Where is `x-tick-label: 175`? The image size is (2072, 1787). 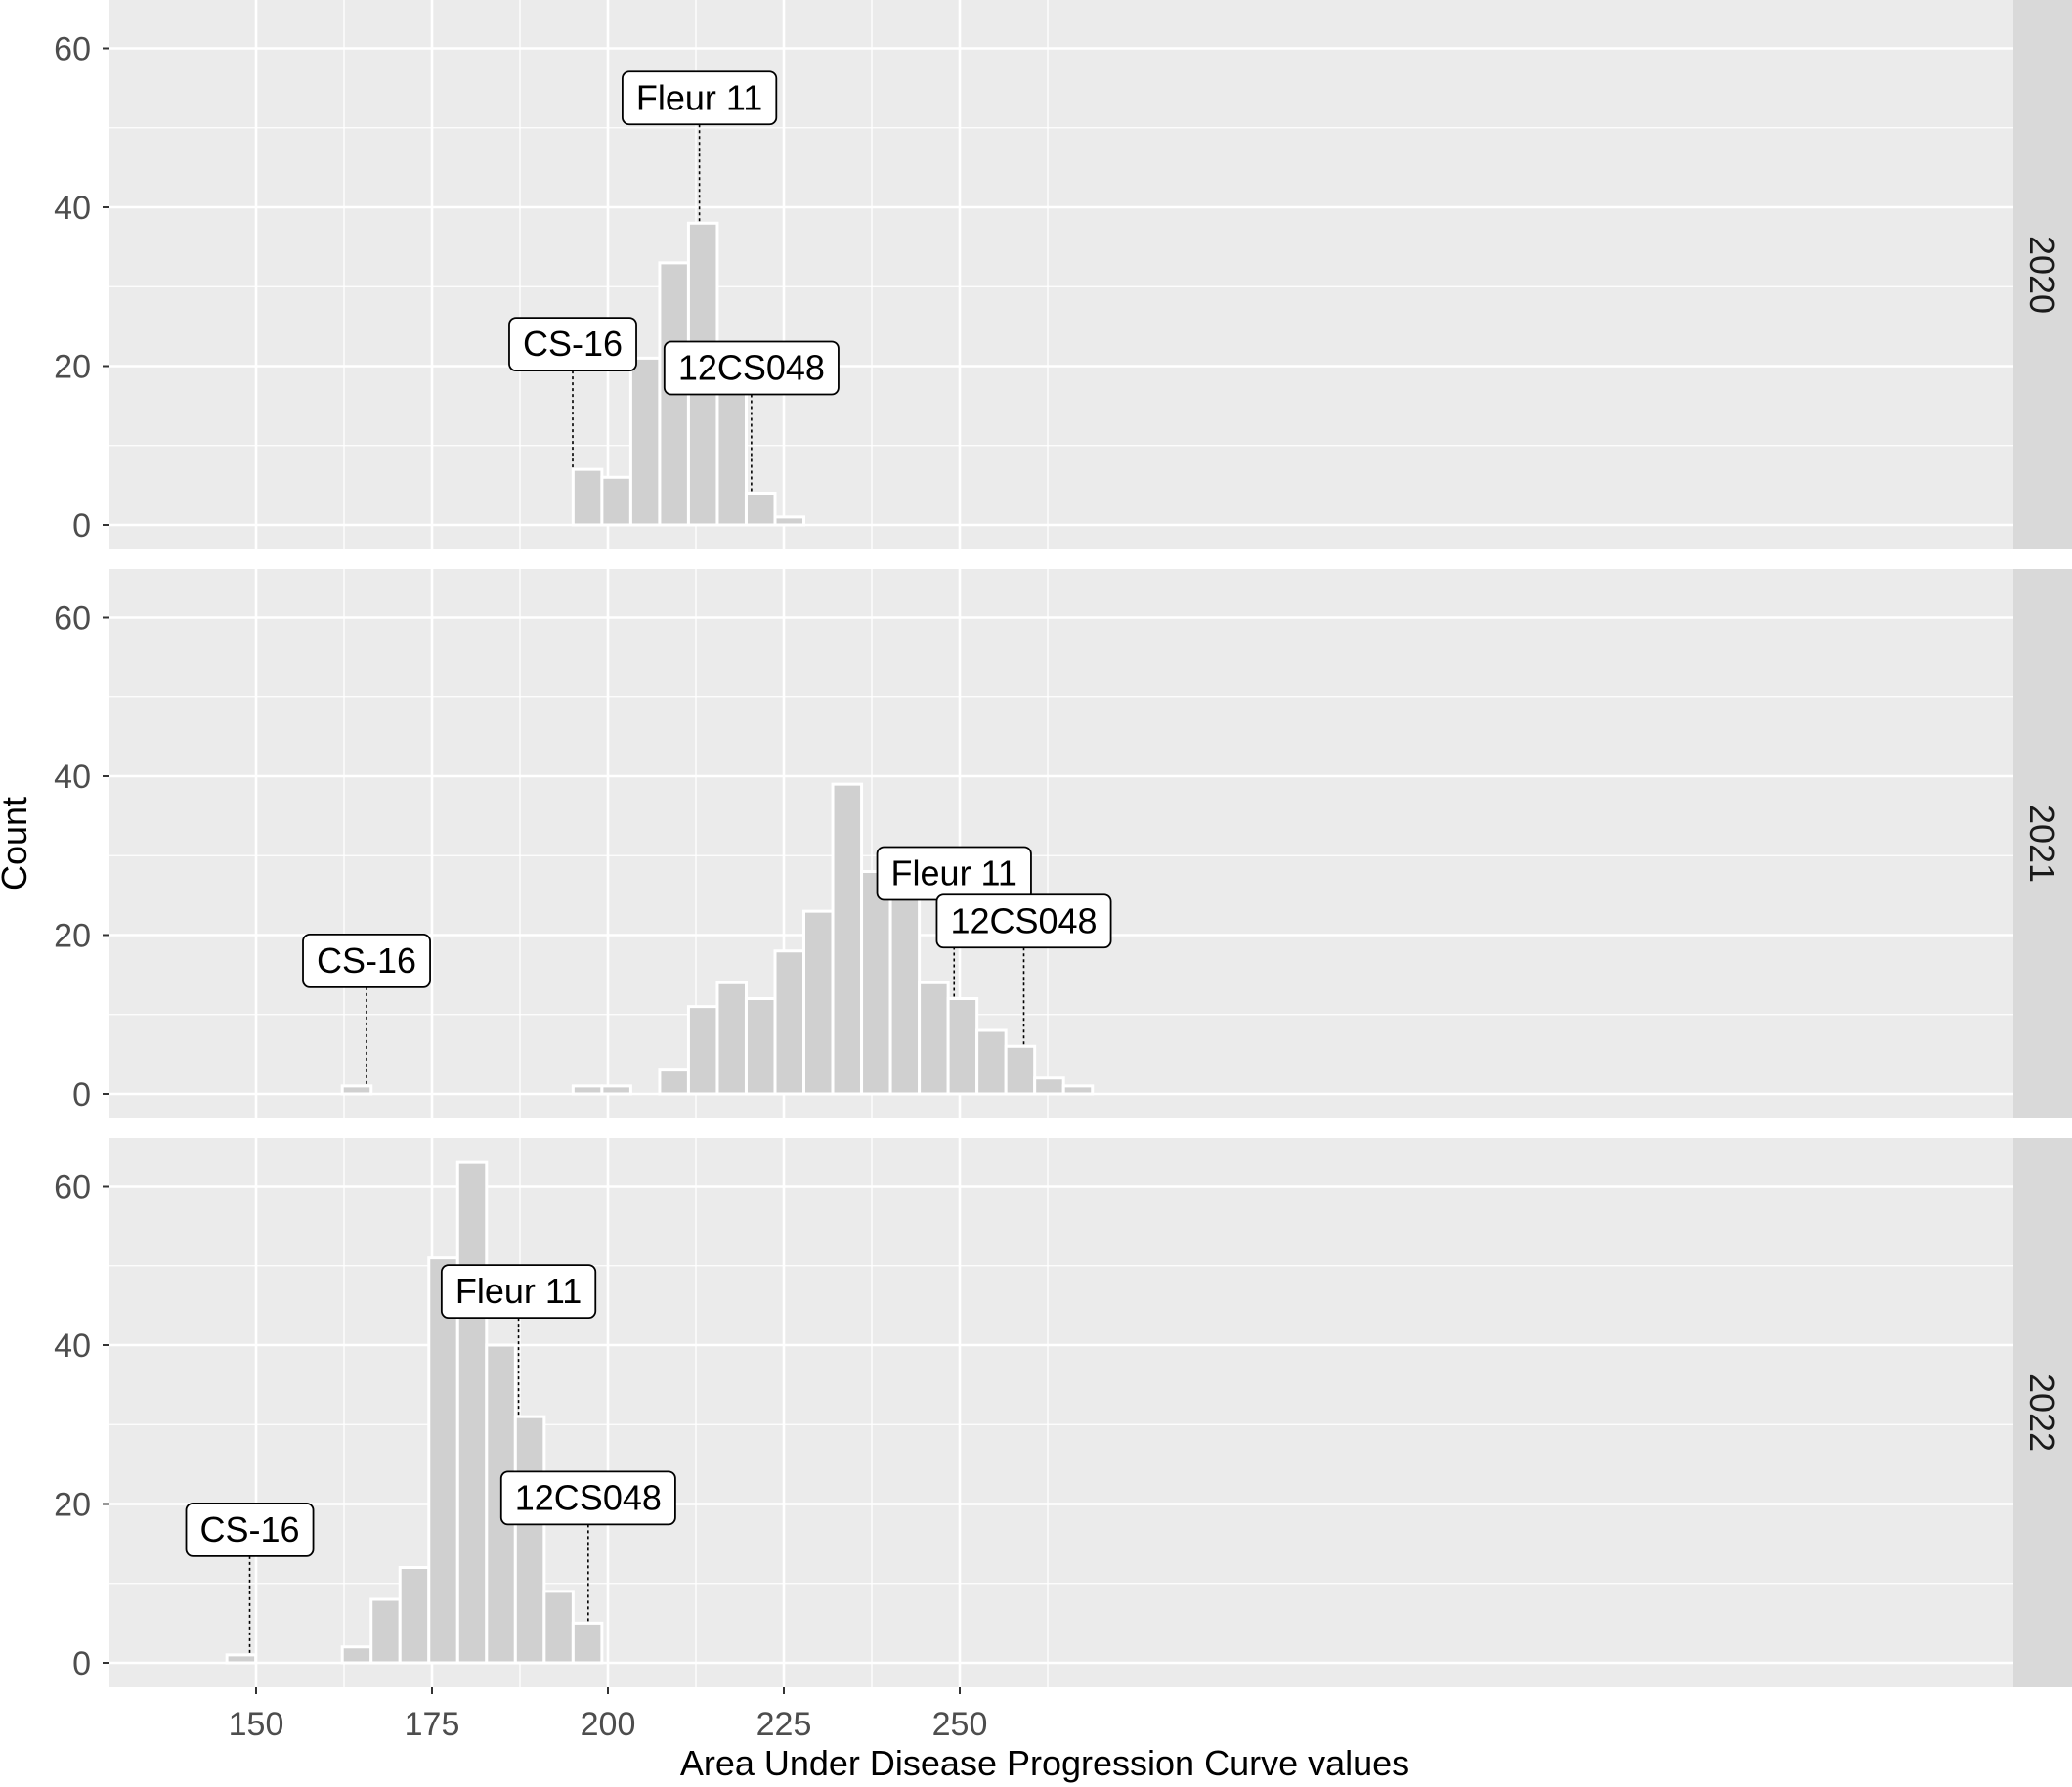 x-tick-label: 175 is located at coordinates (432, 1724).